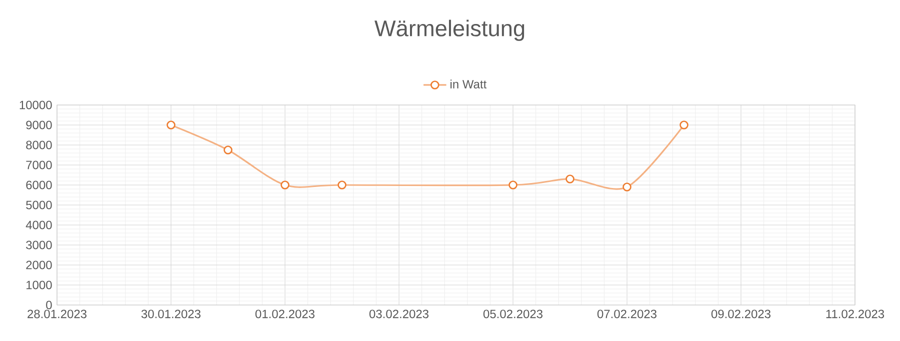 The height and width of the screenshot is (341, 900). What do you see at coordinates (449, 30) in the screenshot?
I see `chart-title: Wärmeleistung` at bounding box center [449, 30].